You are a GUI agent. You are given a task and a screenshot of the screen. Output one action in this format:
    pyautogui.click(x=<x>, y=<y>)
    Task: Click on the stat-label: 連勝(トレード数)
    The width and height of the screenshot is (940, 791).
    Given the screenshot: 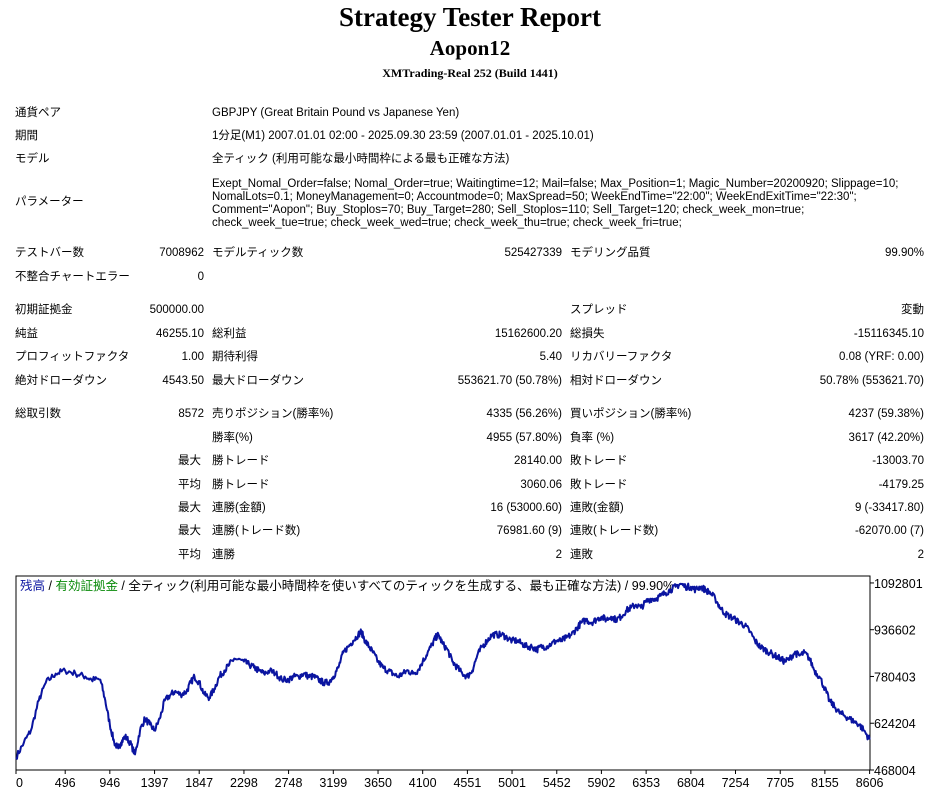 What is the action you would take?
    pyautogui.click(x=256, y=531)
    